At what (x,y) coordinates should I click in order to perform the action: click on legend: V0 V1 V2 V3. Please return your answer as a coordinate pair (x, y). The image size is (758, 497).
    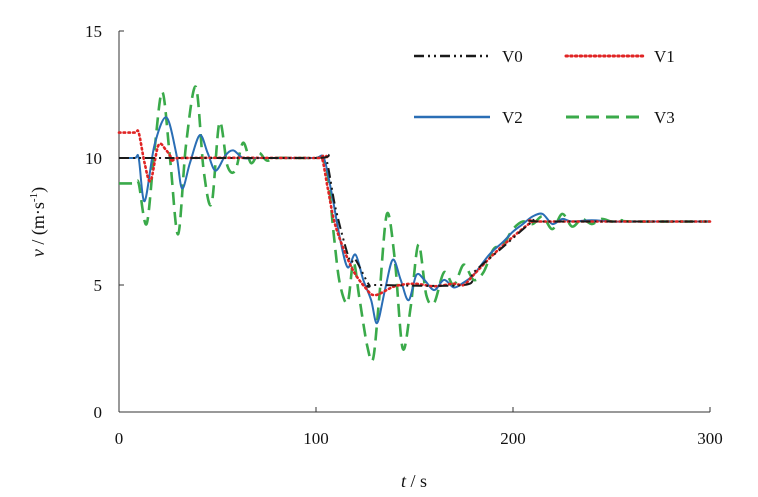
    Looking at the image, I should click on (544, 87).